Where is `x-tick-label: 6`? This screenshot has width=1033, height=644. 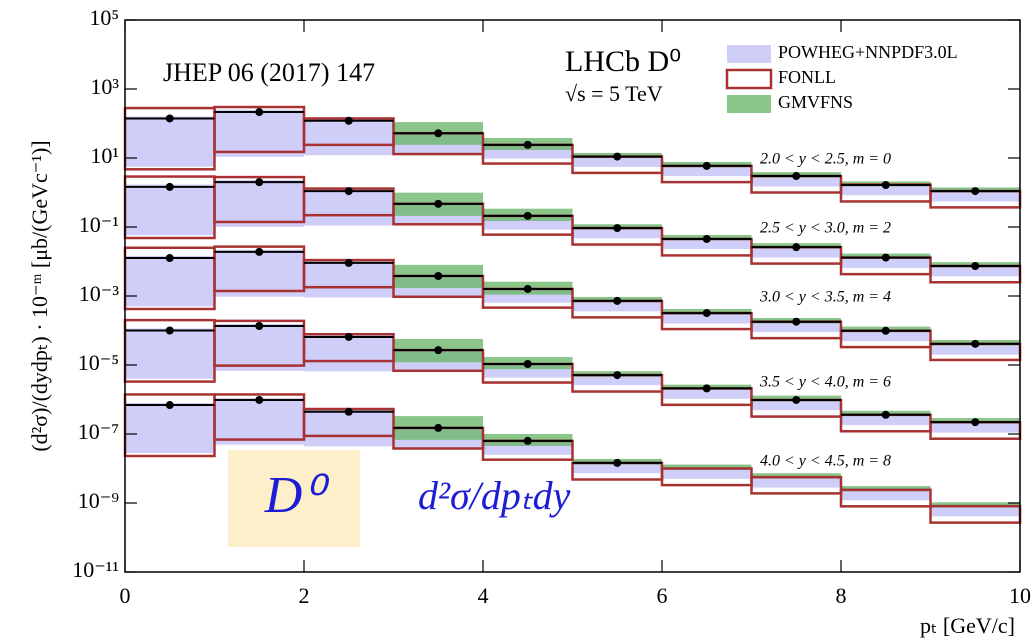
x-tick-label: 6 is located at coordinates (662, 595).